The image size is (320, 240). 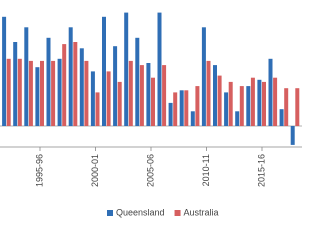 I want to click on x-tick-label: 2010-11, so click(x=206, y=170).